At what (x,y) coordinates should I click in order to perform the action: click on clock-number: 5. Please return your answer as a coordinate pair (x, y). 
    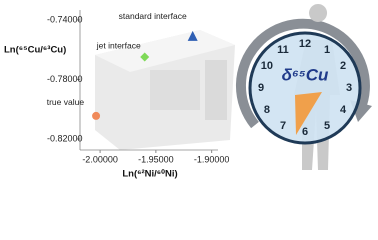
    Looking at the image, I should click on (327, 126).